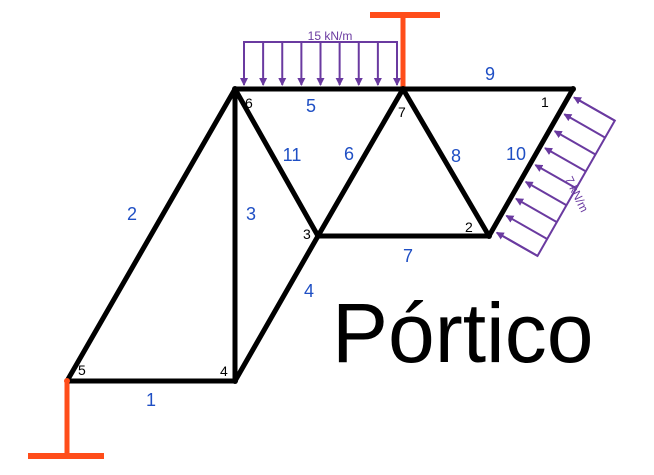  What do you see at coordinates (349, 154) in the screenshot?
I see `member-label-6: 6` at bounding box center [349, 154].